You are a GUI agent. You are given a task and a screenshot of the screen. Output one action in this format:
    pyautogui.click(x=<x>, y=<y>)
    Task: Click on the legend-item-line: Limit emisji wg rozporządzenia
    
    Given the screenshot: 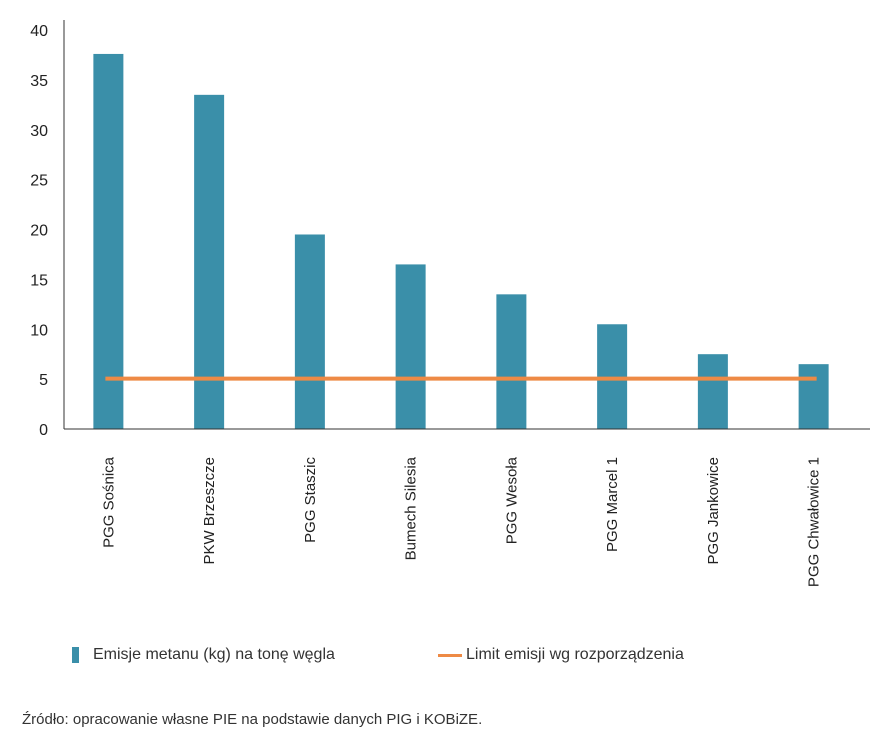 What is the action you would take?
    pyautogui.click(x=561, y=655)
    